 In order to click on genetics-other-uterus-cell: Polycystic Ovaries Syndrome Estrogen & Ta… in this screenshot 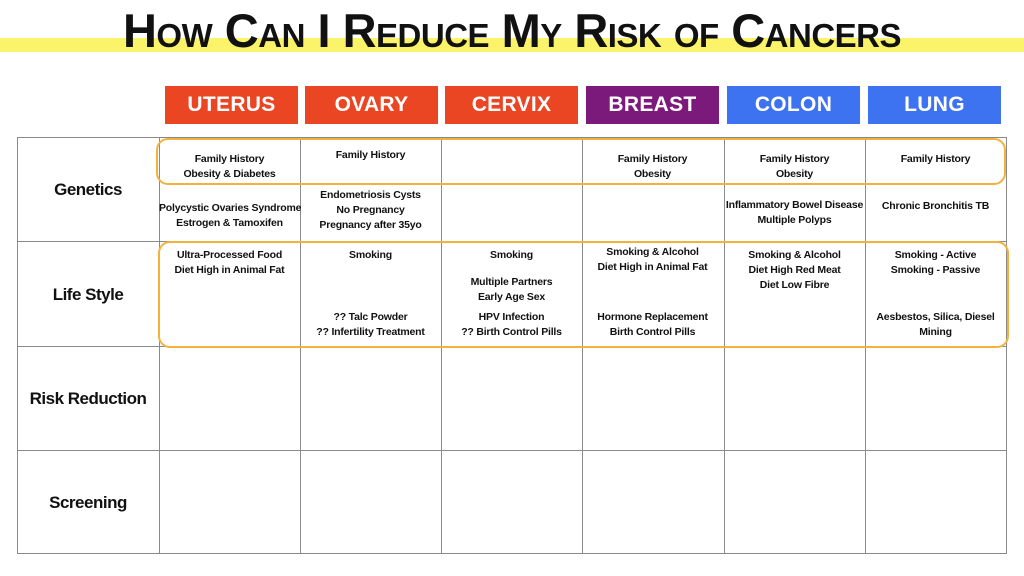, I will do `click(230, 216)`.